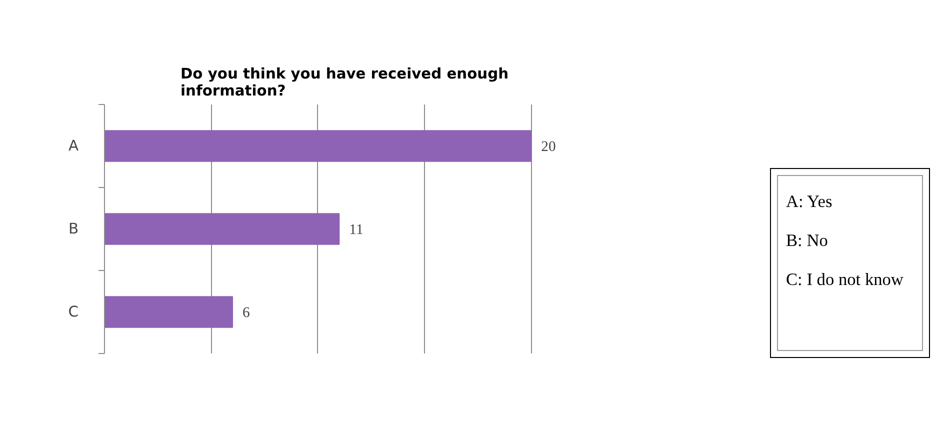  What do you see at coordinates (548, 147) in the screenshot?
I see `data-label: 20` at bounding box center [548, 147].